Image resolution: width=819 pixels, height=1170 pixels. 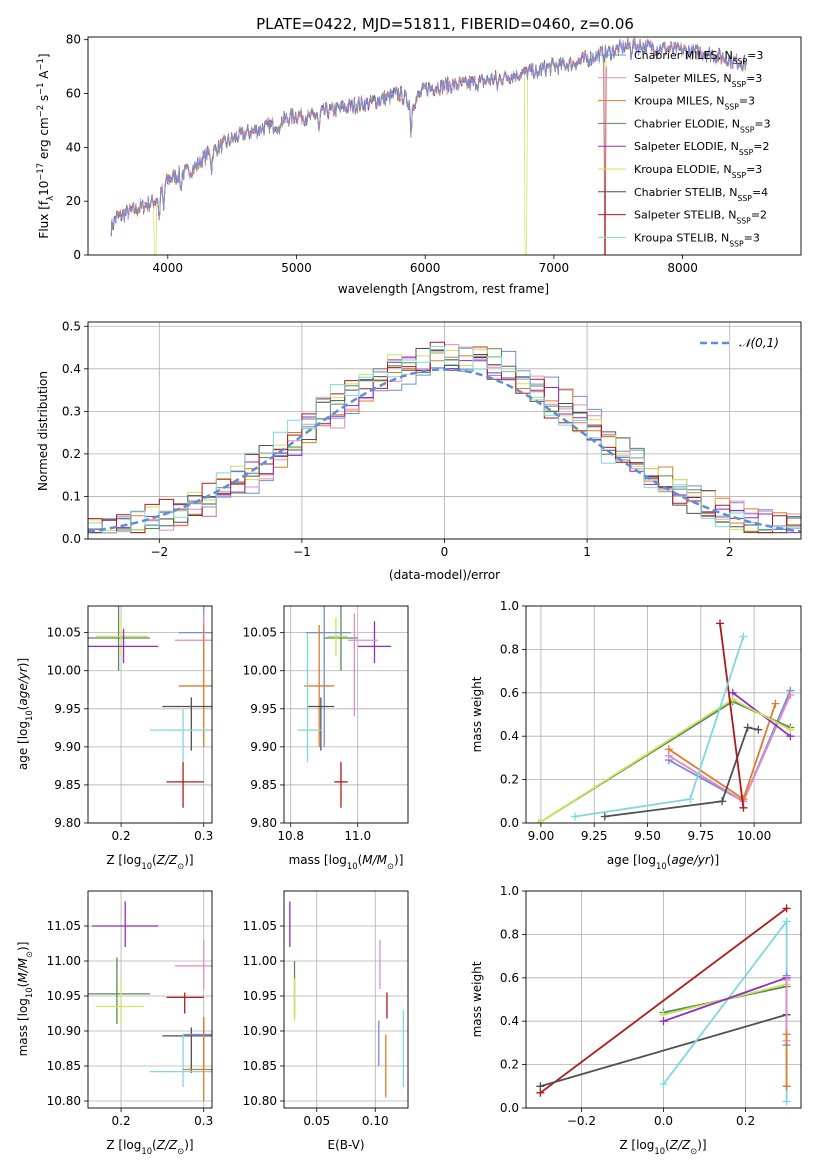 I want to click on legend-entry: Salpeter MILES, NSSP=3, so click(x=698, y=80).